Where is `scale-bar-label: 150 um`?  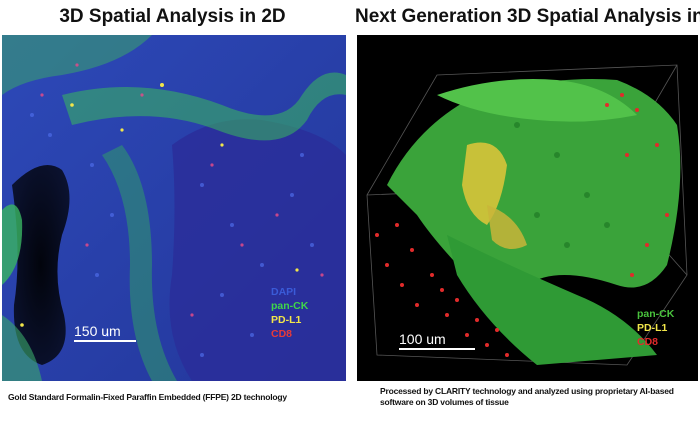
scale-bar-label: 150 um is located at coordinates (97, 331).